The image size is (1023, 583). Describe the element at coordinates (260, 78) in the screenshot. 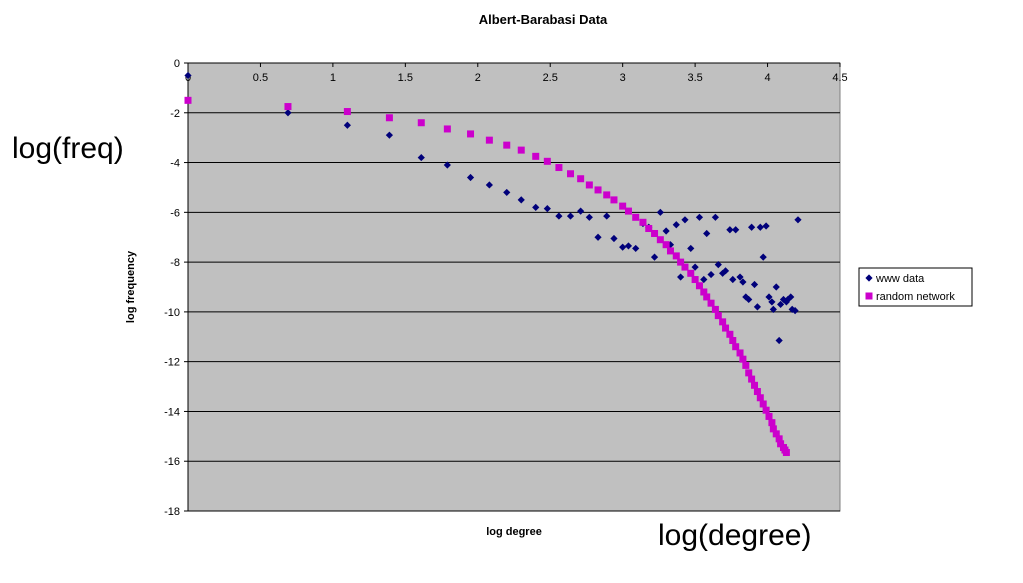

I see `x-tick-label-1: 0.5` at that location.